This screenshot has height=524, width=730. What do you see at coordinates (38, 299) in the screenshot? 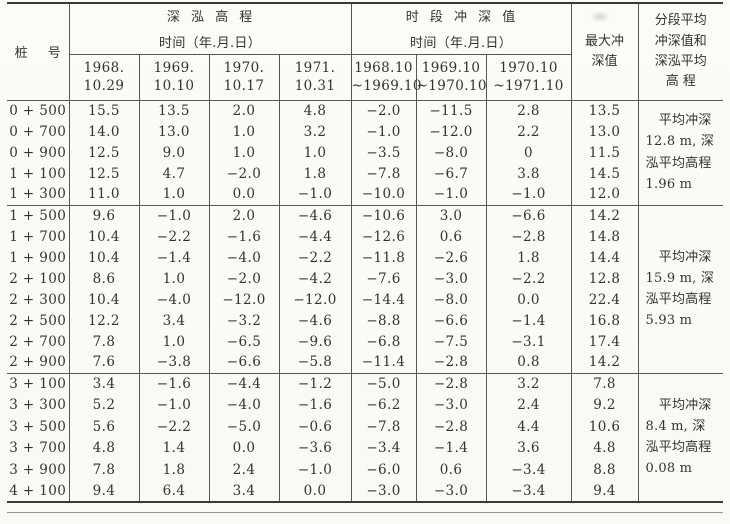
I see `cell-pile-number: 2 + 300` at bounding box center [38, 299].